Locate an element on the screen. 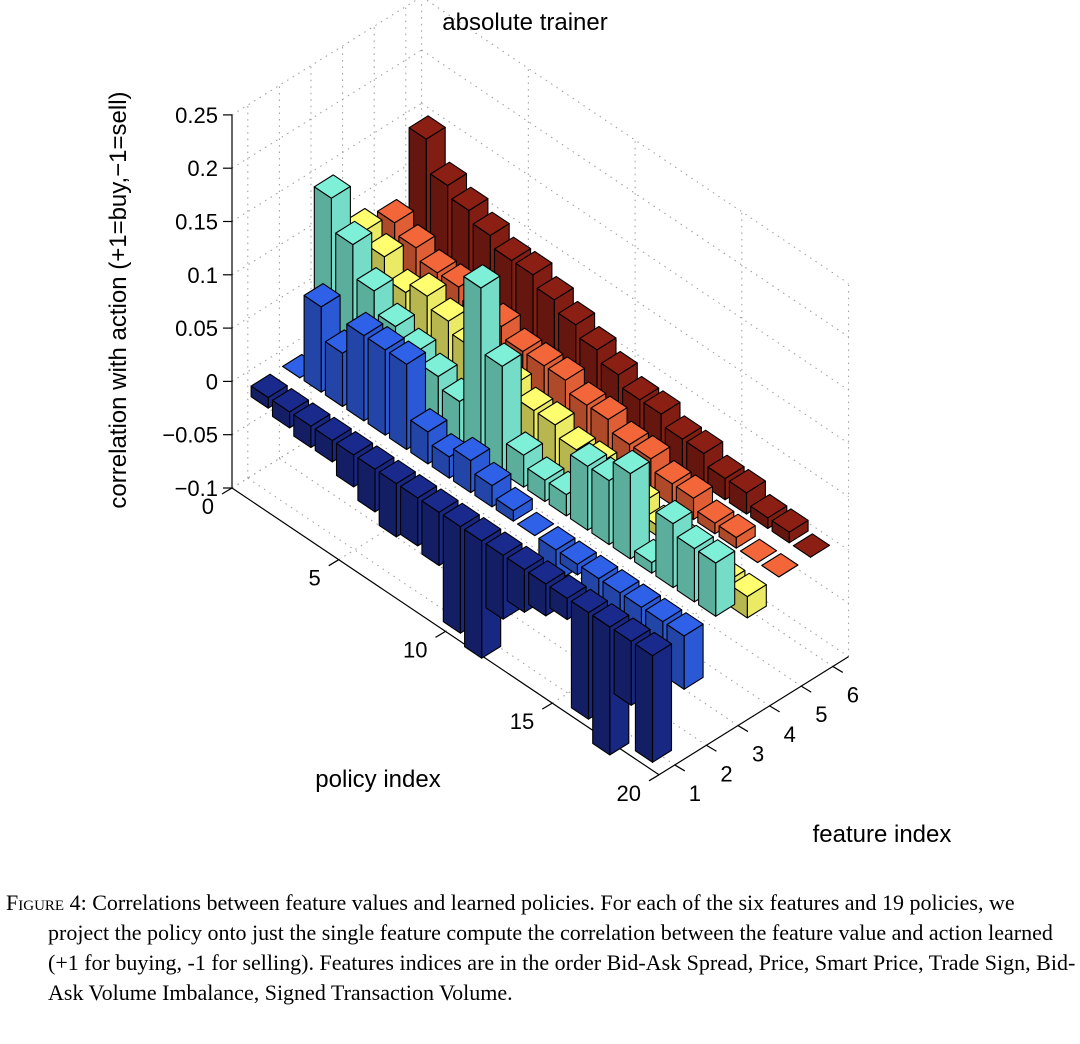 The width and height of the screenshot is (1080, 1044). y-axis-line is located at coordinates (753, 716).